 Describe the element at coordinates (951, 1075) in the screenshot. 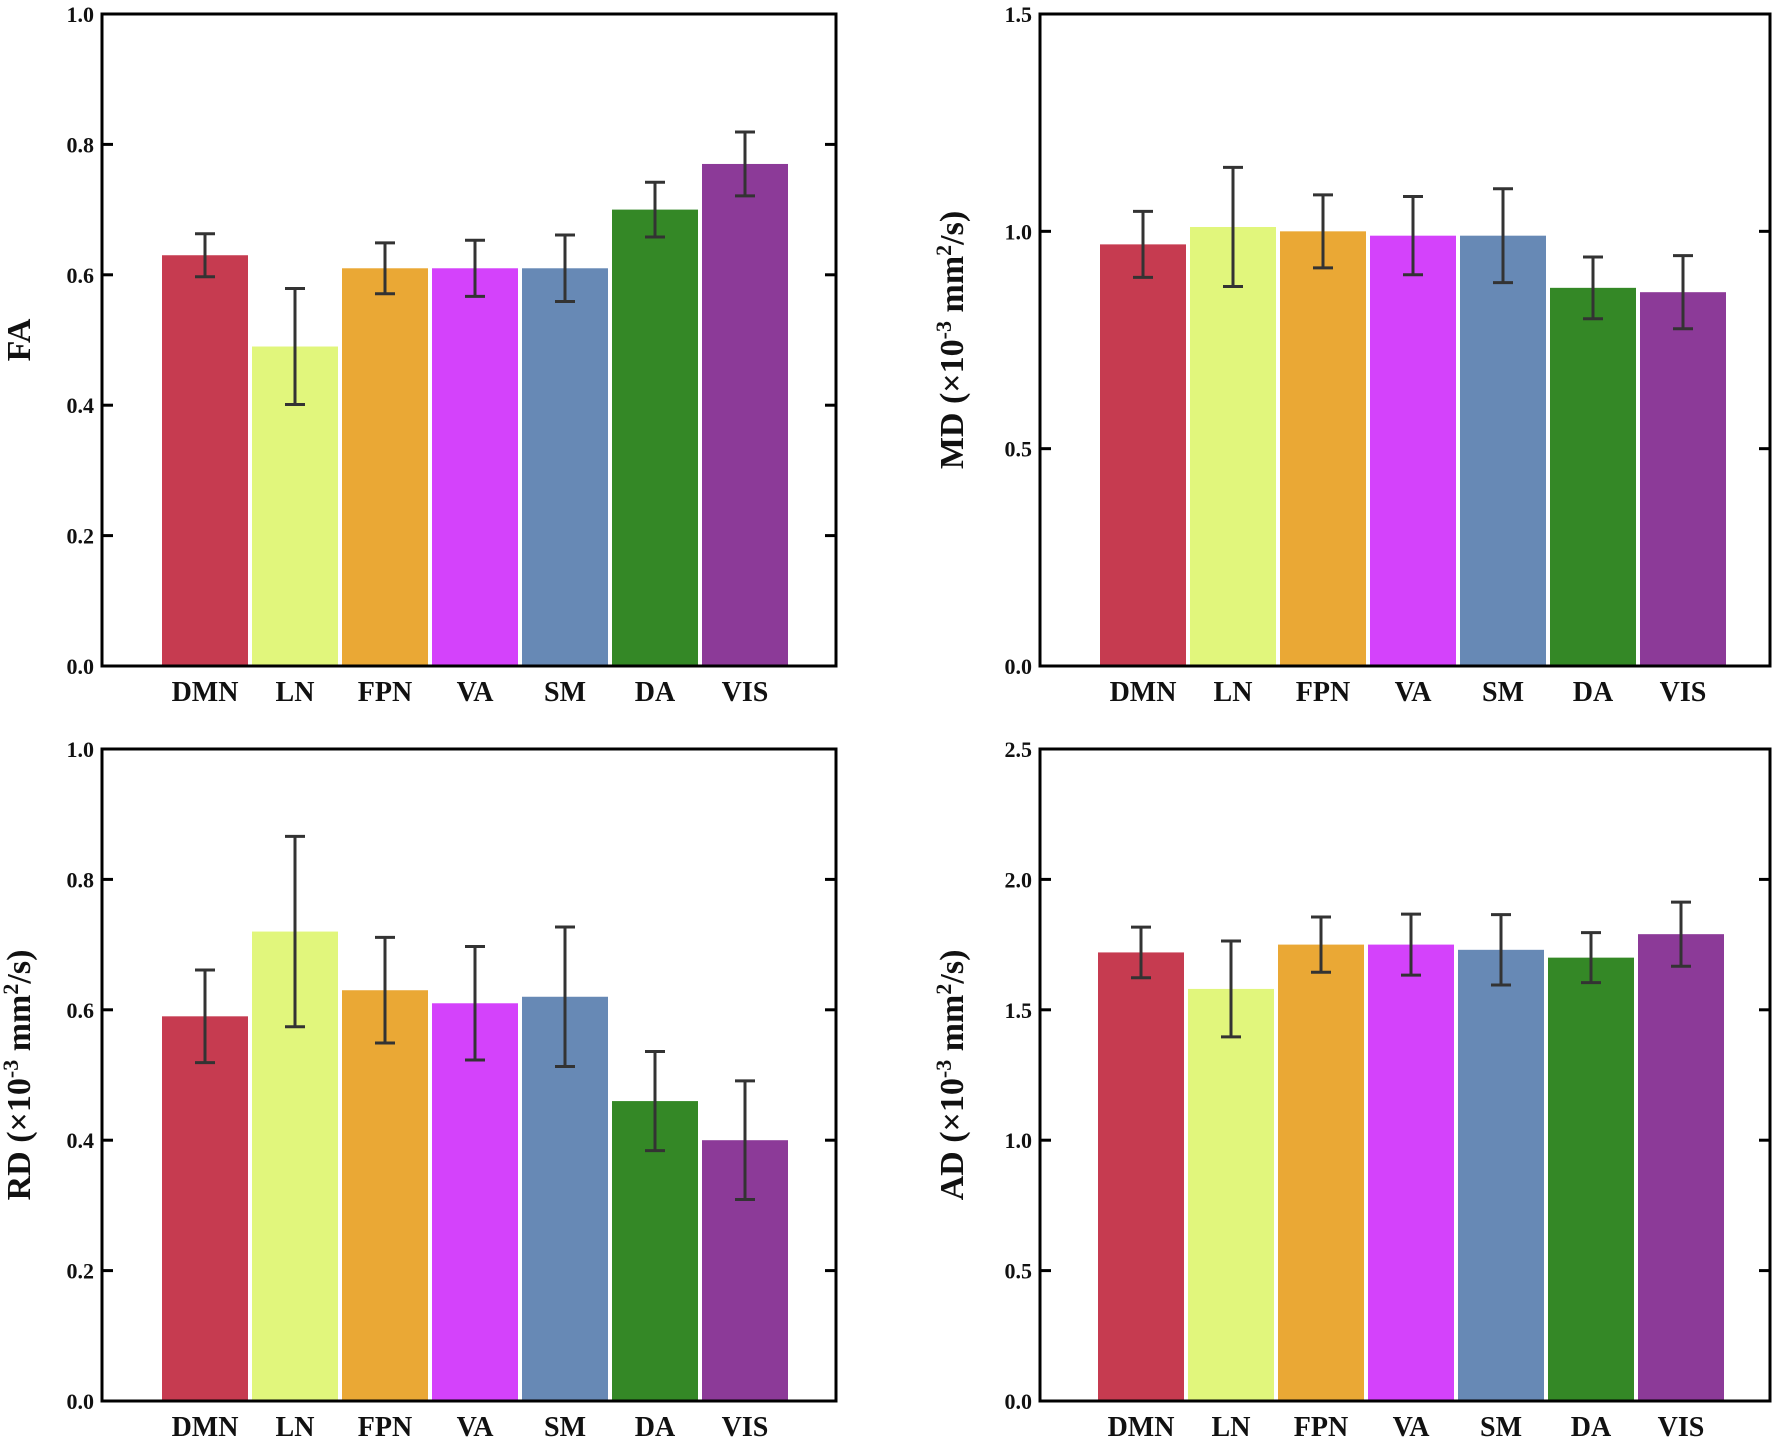

I see `y-axis-label: AD (×10-3 mm2/s)` at that location.